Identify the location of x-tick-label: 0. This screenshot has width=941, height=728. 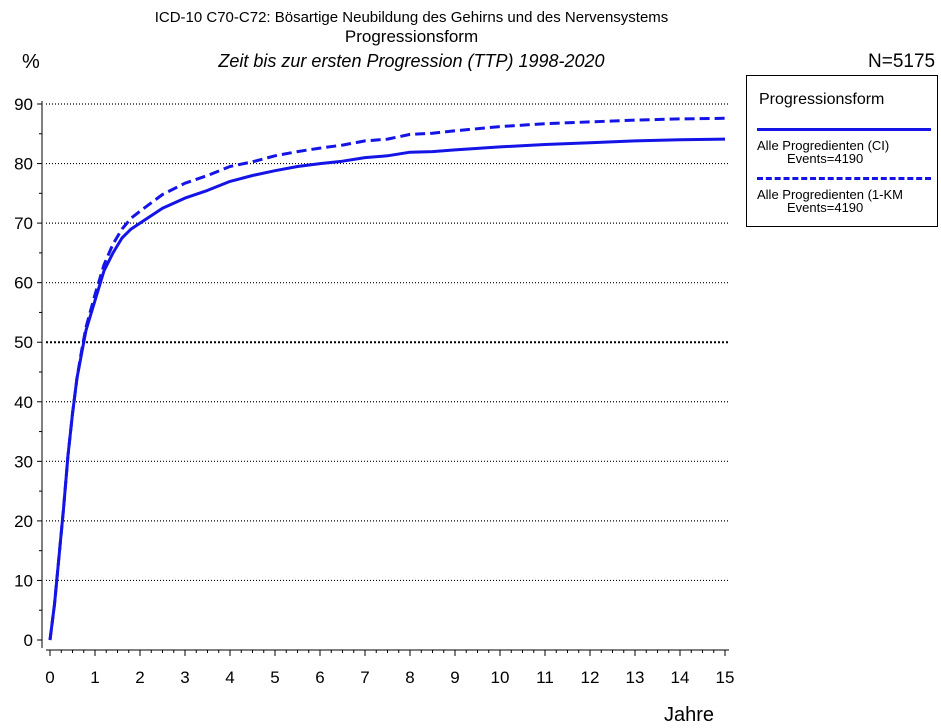
(49, 677).